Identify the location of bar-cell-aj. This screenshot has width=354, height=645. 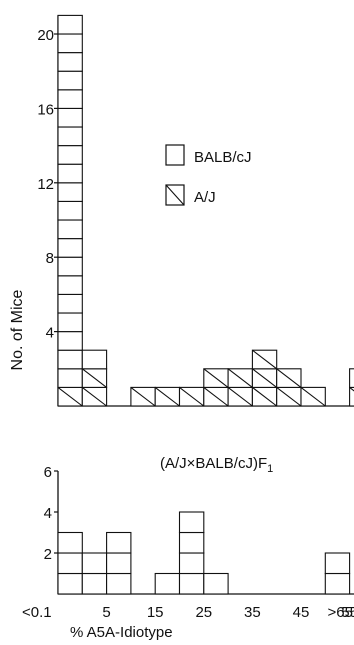
(351, 396).